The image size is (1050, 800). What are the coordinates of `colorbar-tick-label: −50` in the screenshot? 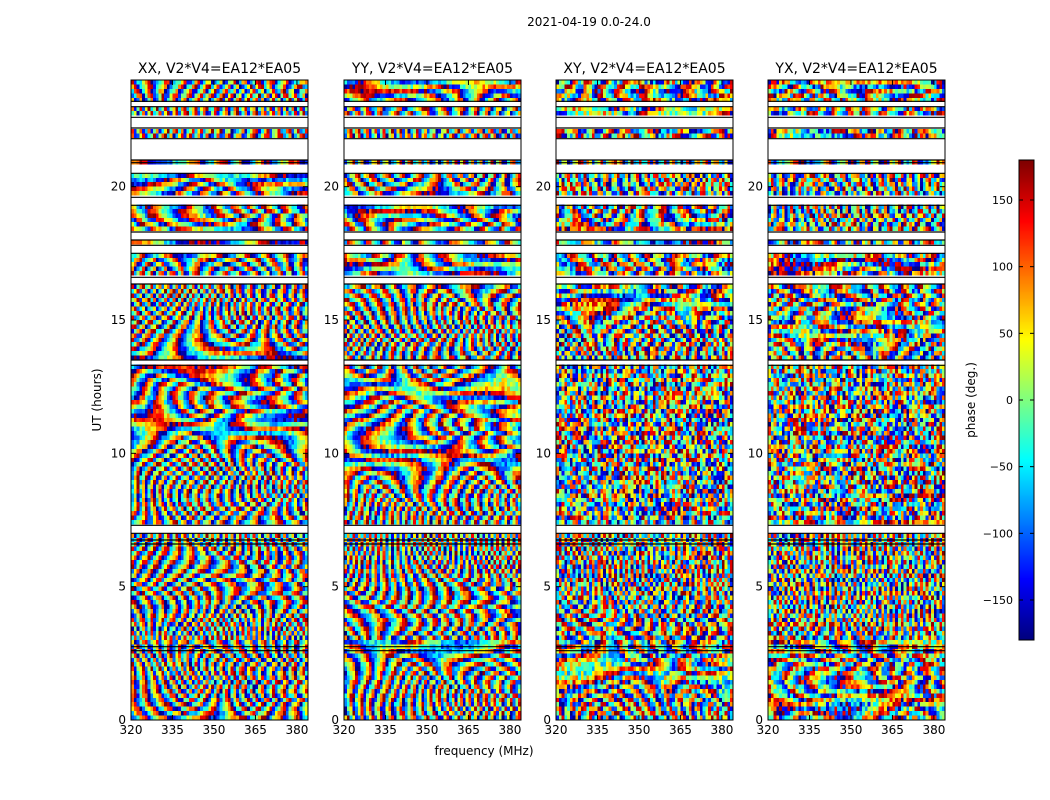 It's located at (1001, 467).